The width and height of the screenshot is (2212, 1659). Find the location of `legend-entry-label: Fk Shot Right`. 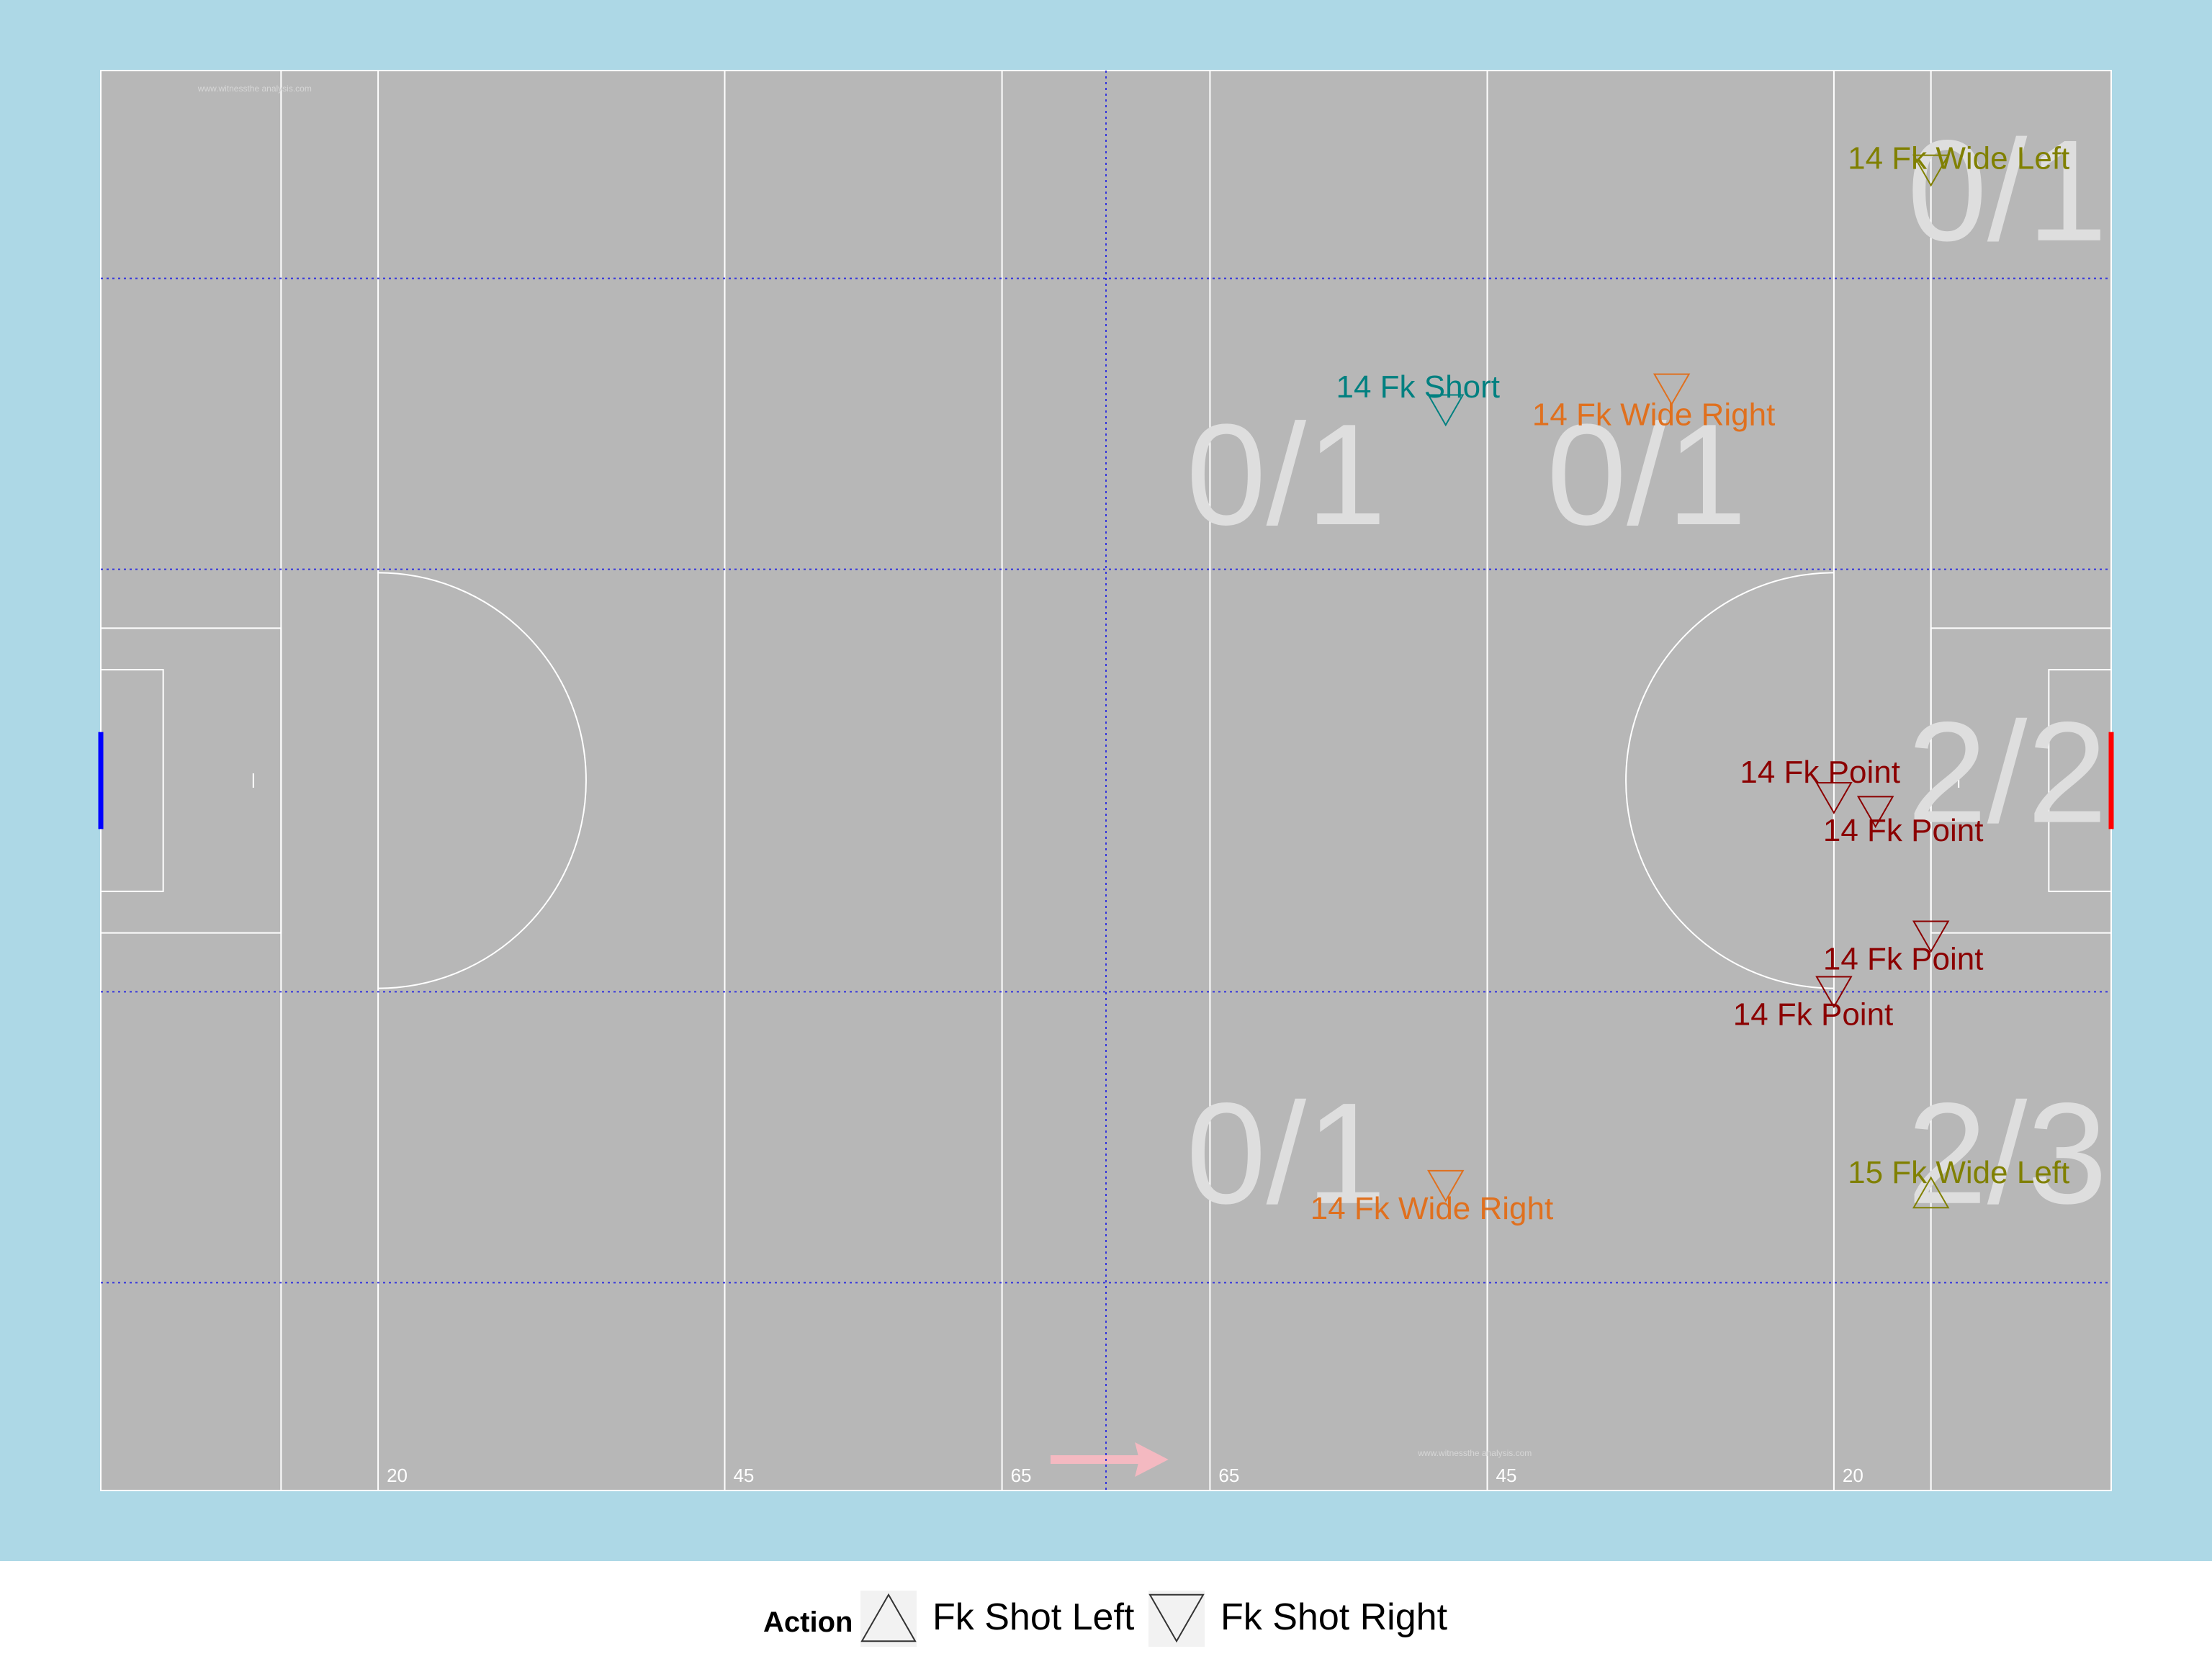

legend-entry-label: Fk Shot Right is located at coordinates (1334, 1617).